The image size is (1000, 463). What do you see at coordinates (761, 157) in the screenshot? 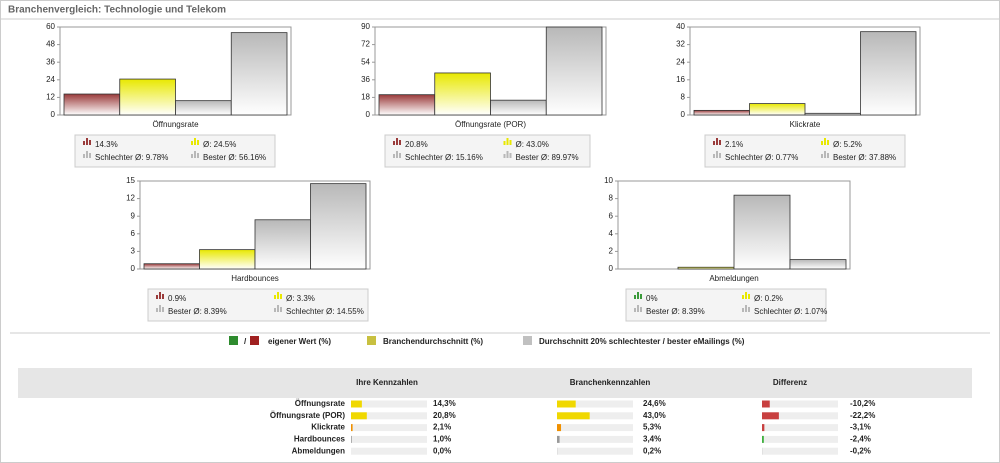
I see `value-label: Schlechter Ø: 0.77%` at bounding box center [761, 157].